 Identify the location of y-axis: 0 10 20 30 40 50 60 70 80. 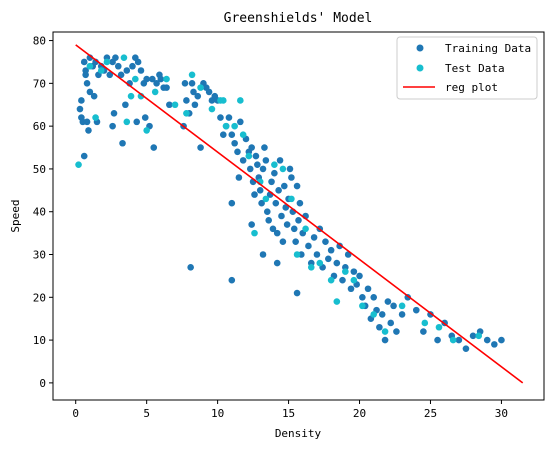
(43, 212).